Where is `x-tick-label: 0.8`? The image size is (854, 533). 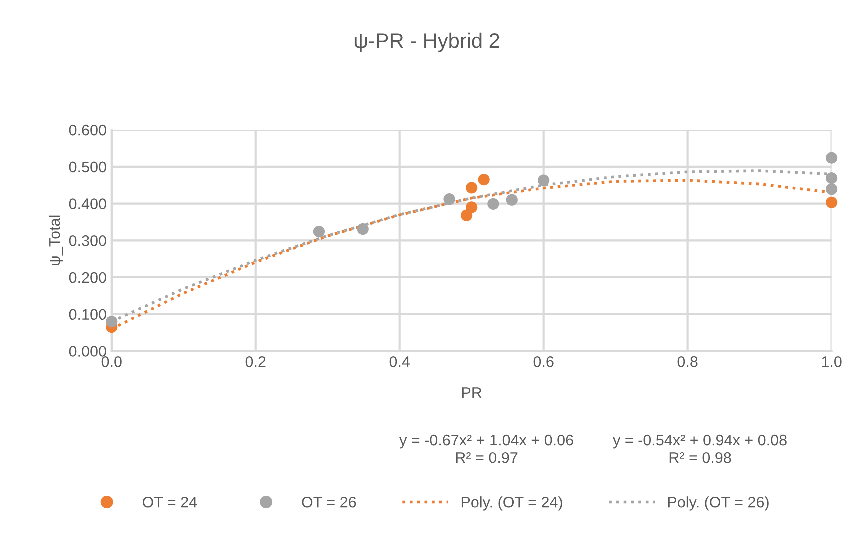 x-tick-label: 0.8 is located at coordinates (688, 362).